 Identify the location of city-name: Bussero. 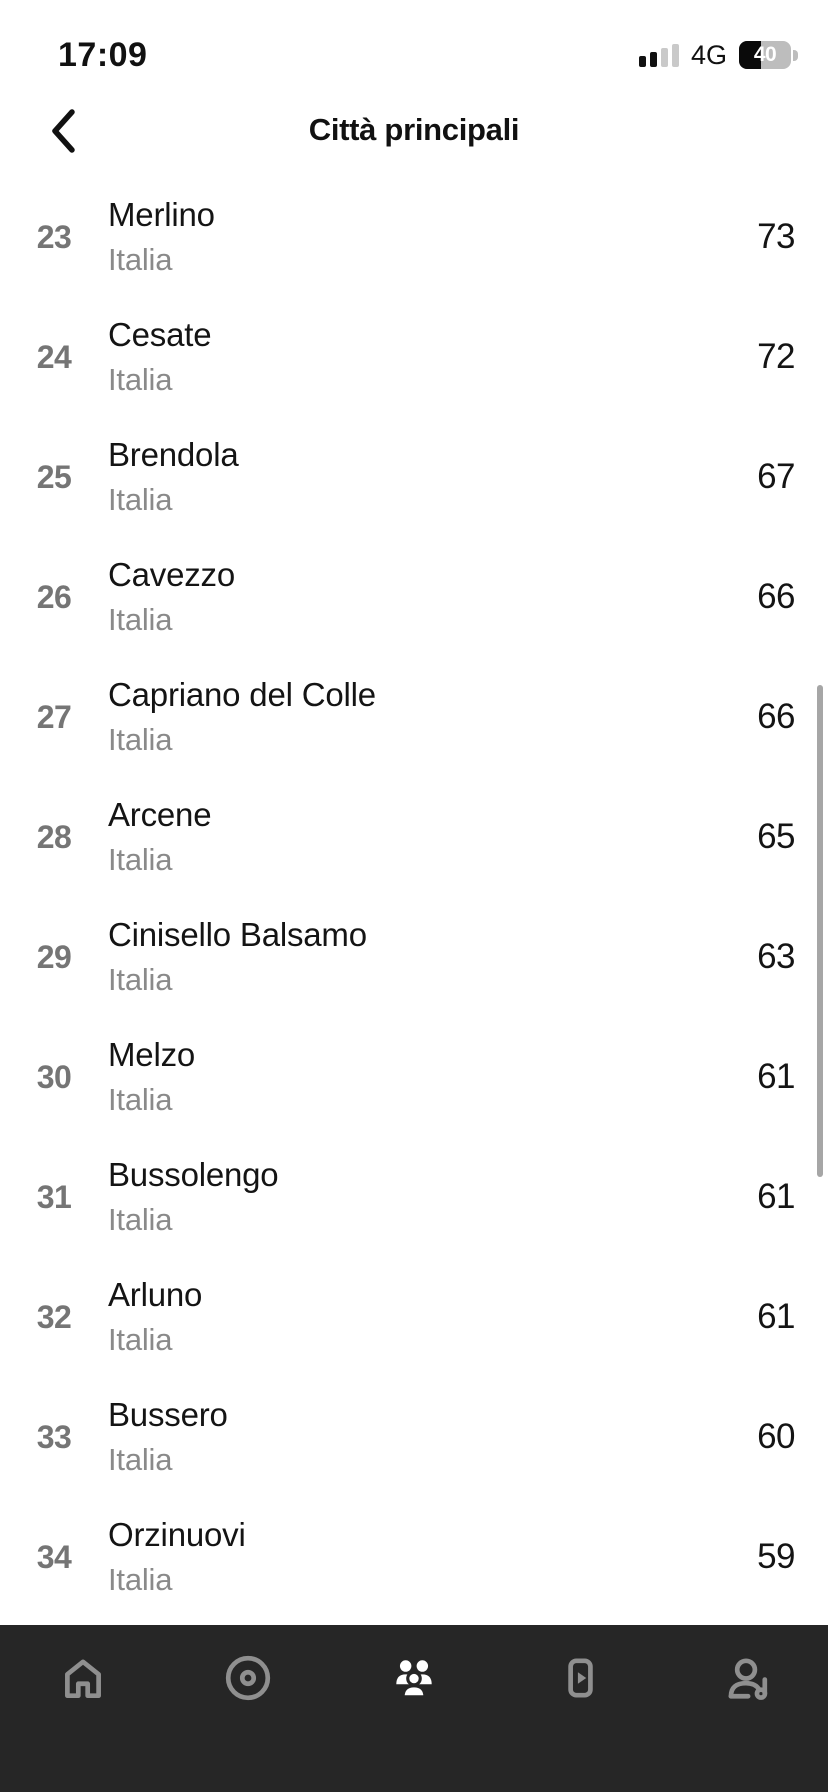
(168, 1414).